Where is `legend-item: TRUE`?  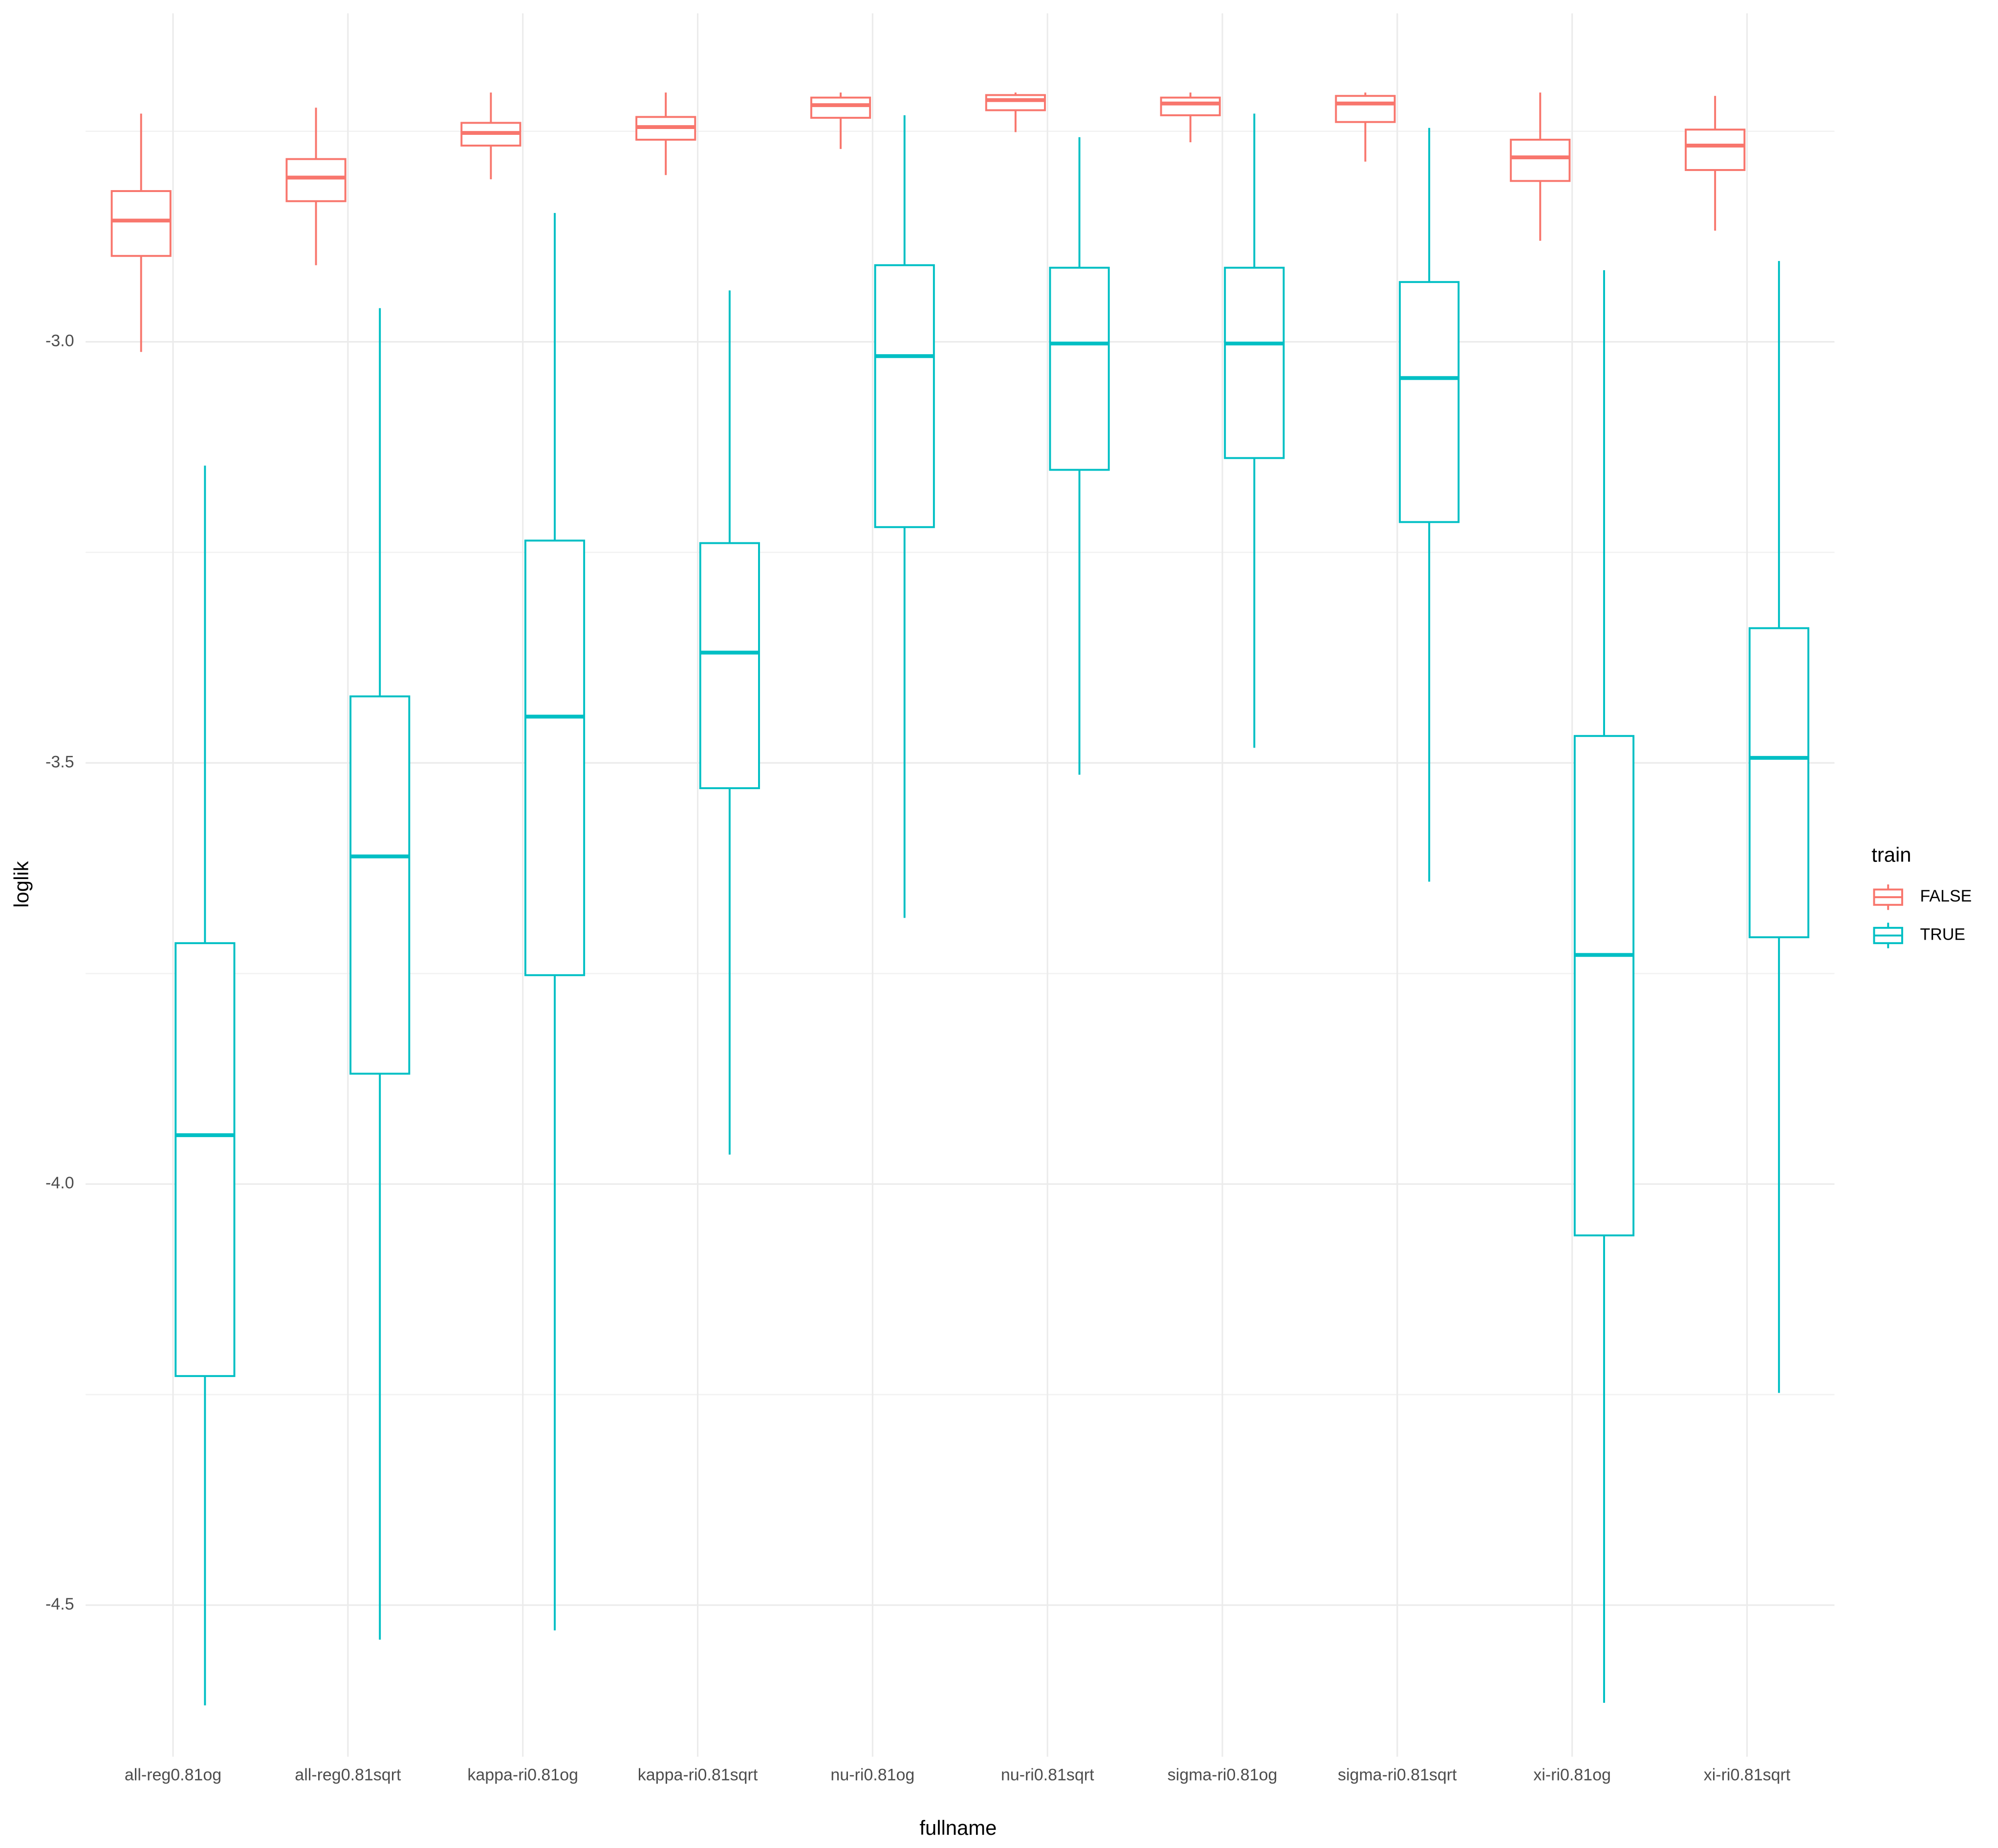
legend-item: TRUE is located at coordinates (1919, 936).